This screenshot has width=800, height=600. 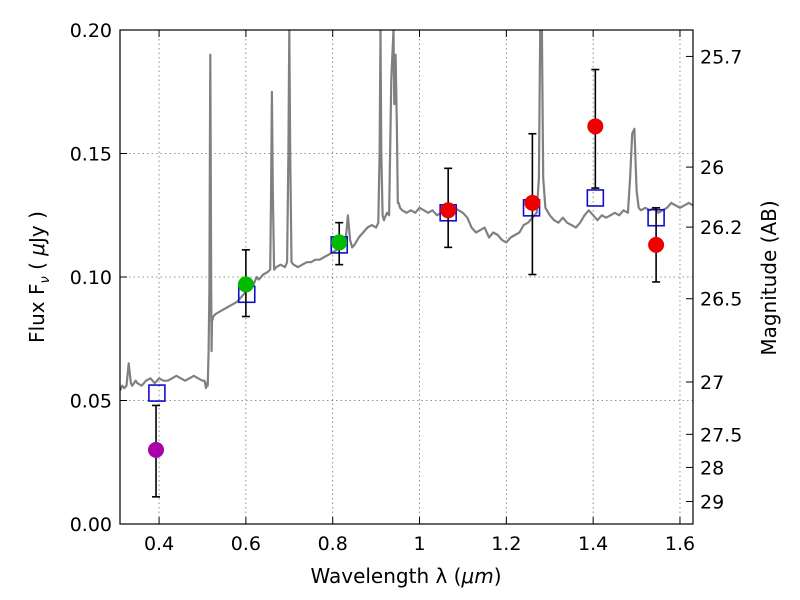 I want to click on y2-tick-label: 27.5, so click(x=721, y=435).